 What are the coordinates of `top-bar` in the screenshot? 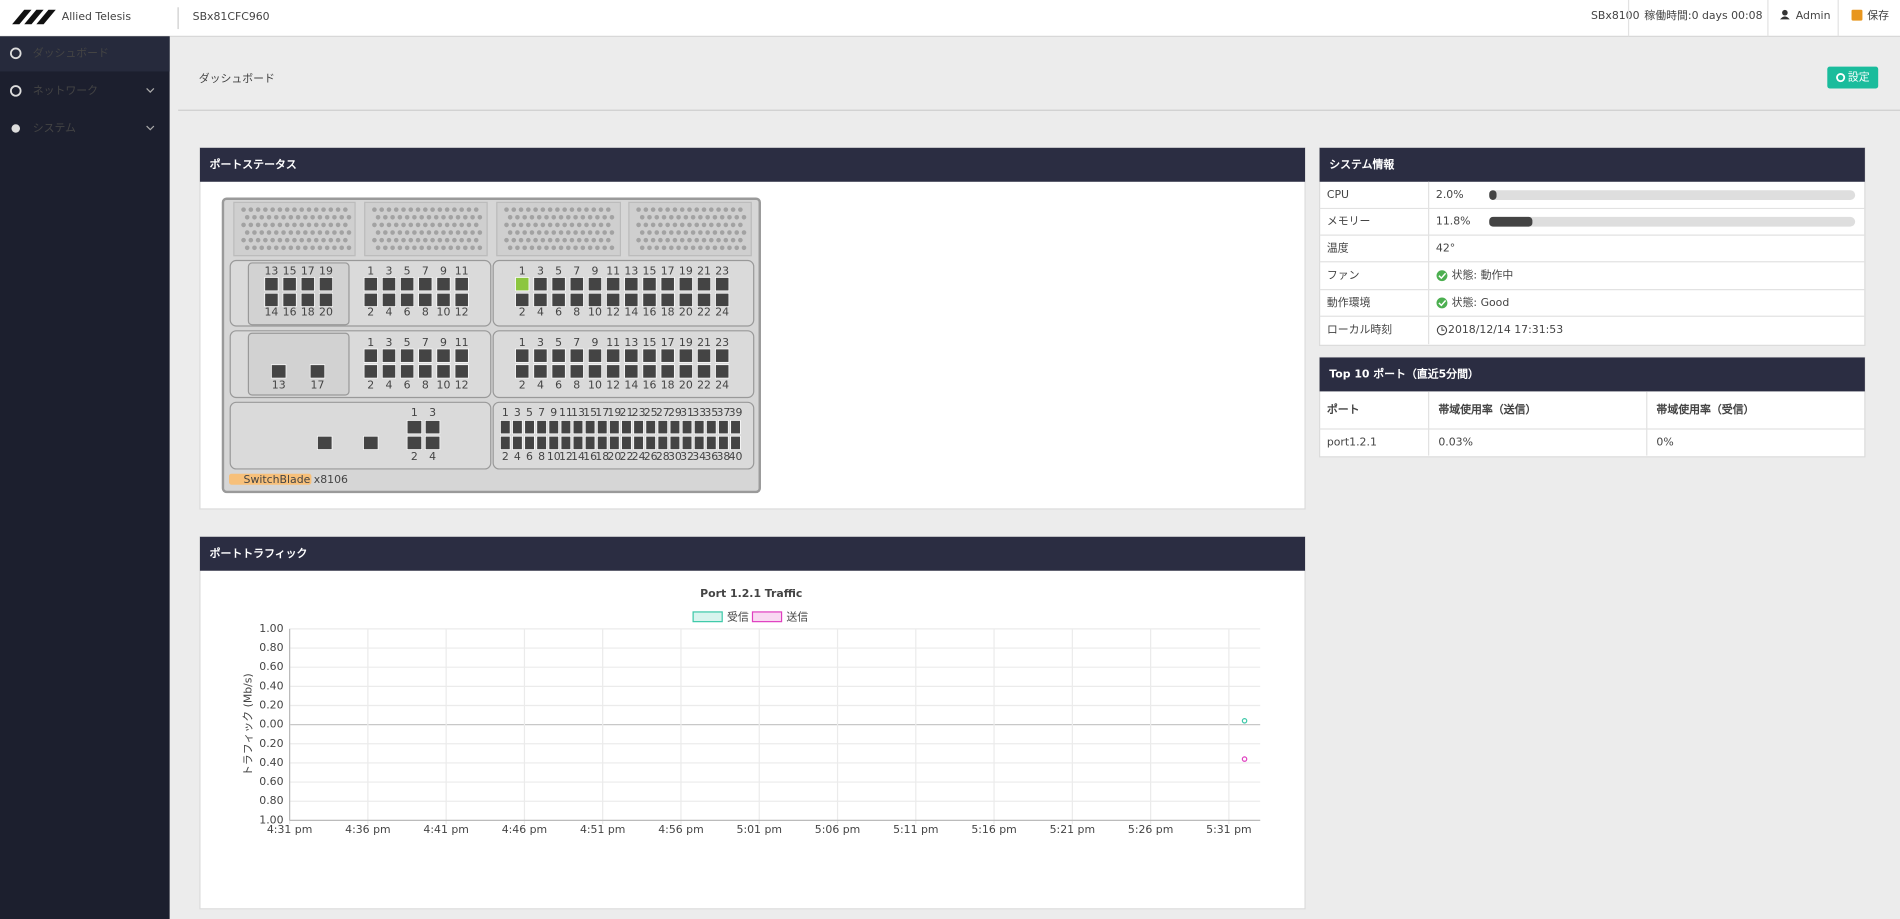 It's located at (950, 18).